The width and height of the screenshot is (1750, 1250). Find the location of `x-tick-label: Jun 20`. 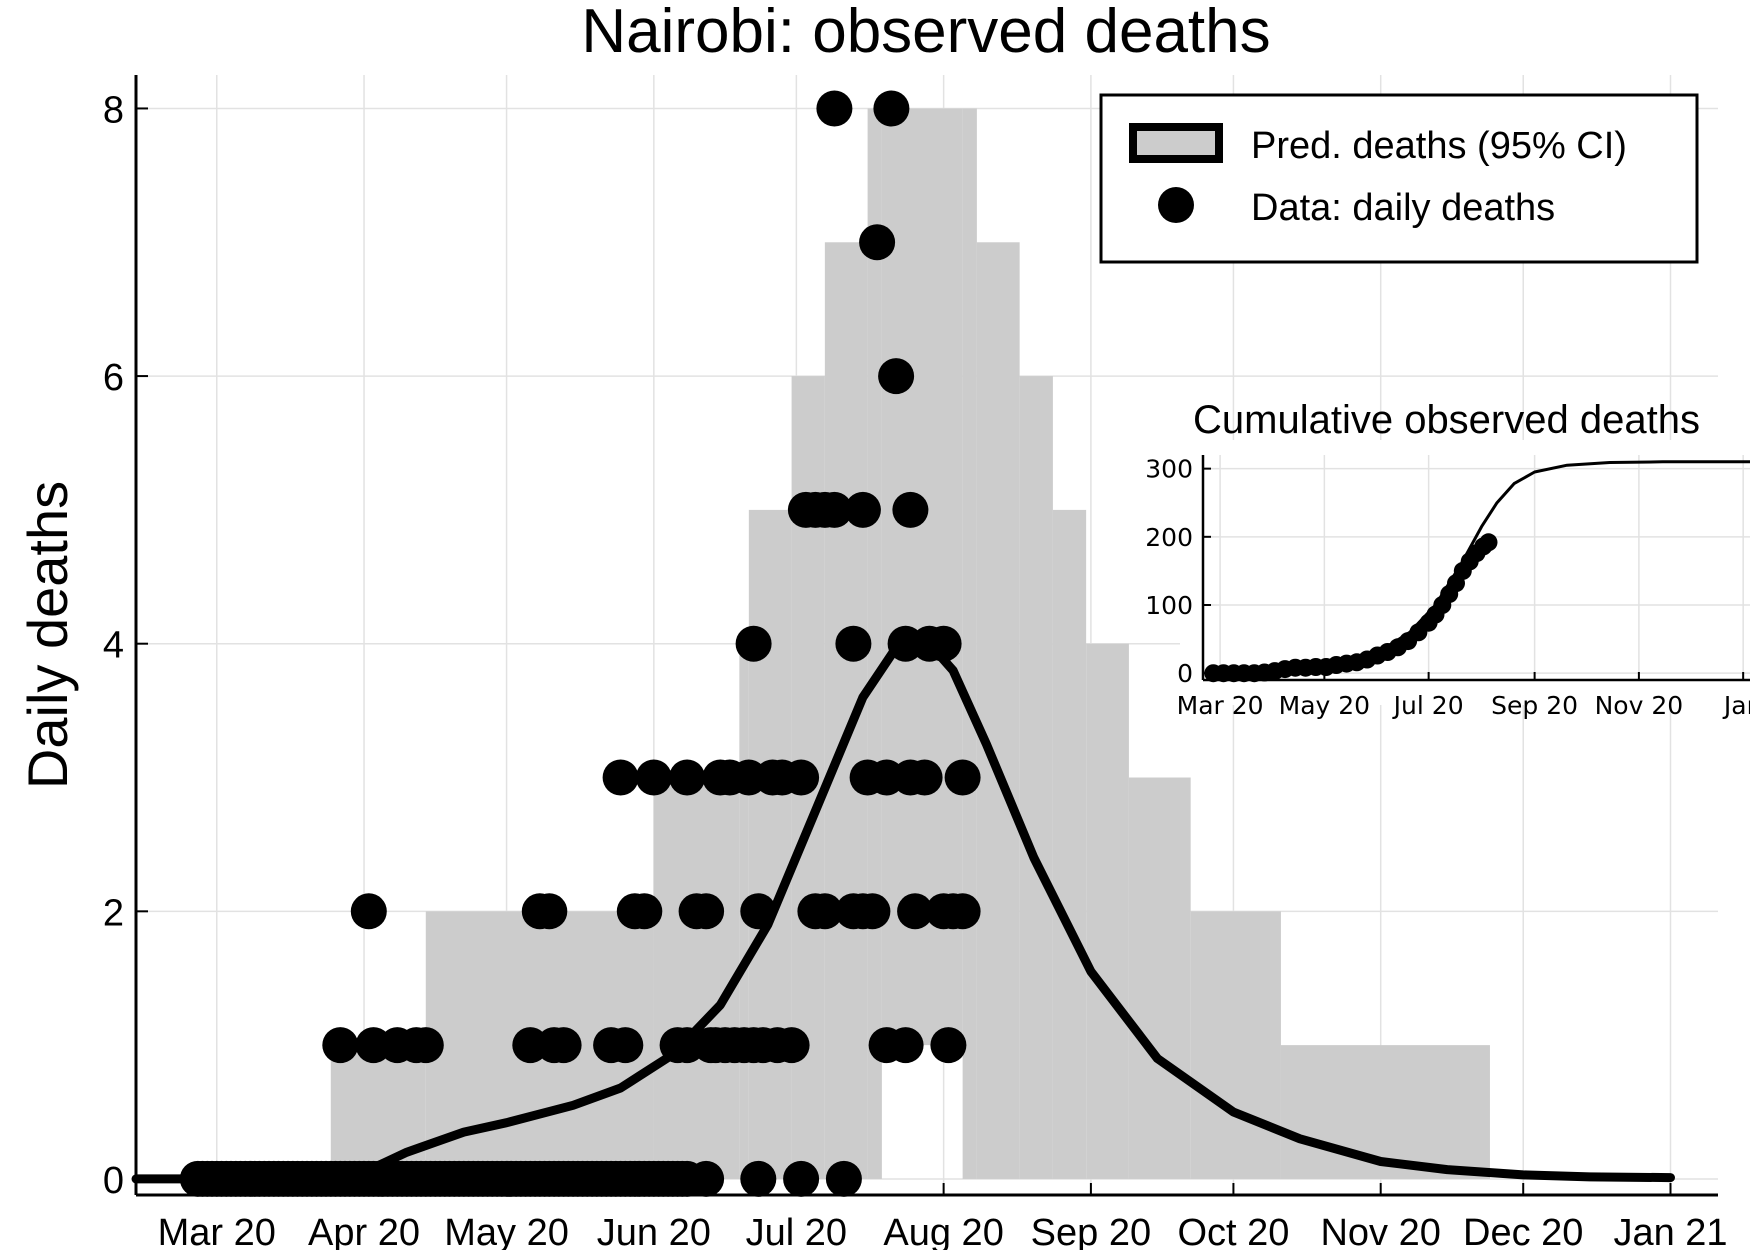

x-tick-label: Jun 20 is located at coordinates (654, 1231).